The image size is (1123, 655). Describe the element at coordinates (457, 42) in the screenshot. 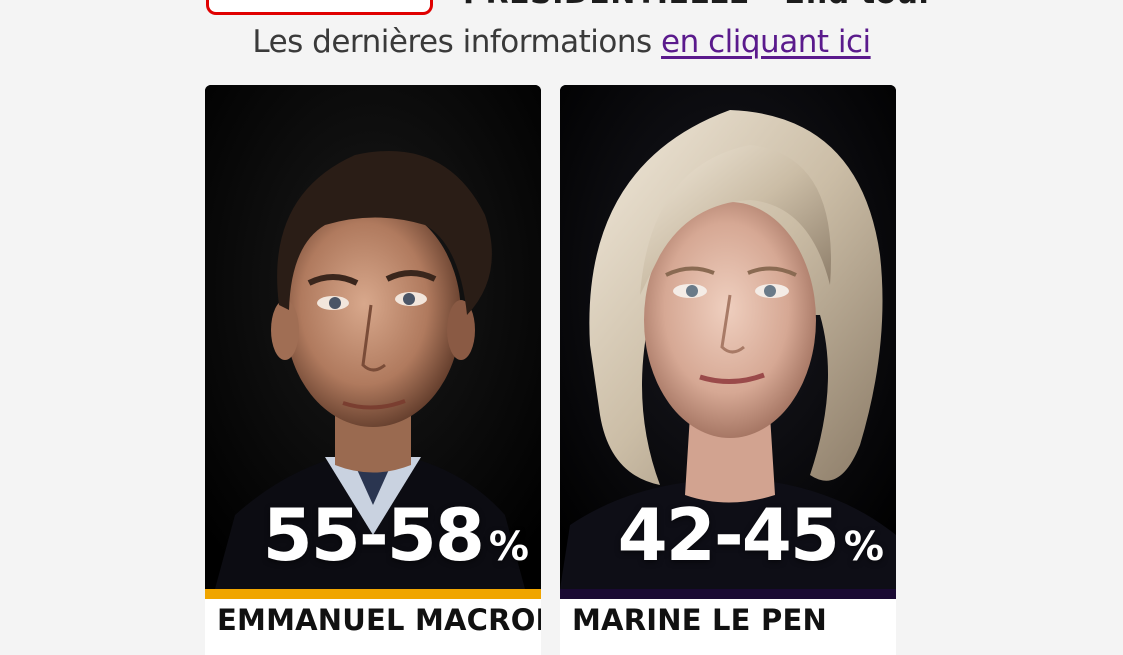

I see `info-text: Les dernières informations` at that location.